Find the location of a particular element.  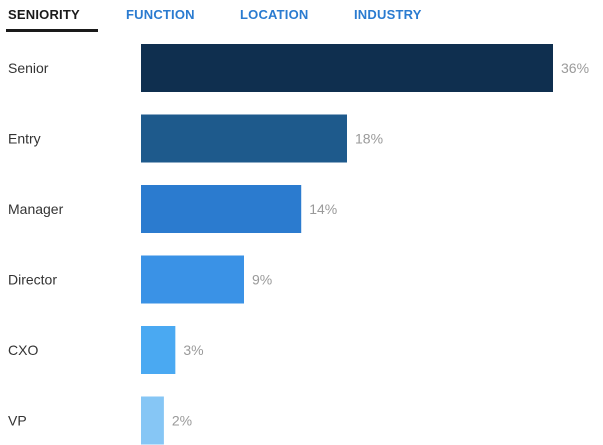

bar-vp is located at coordinates (152, 420).